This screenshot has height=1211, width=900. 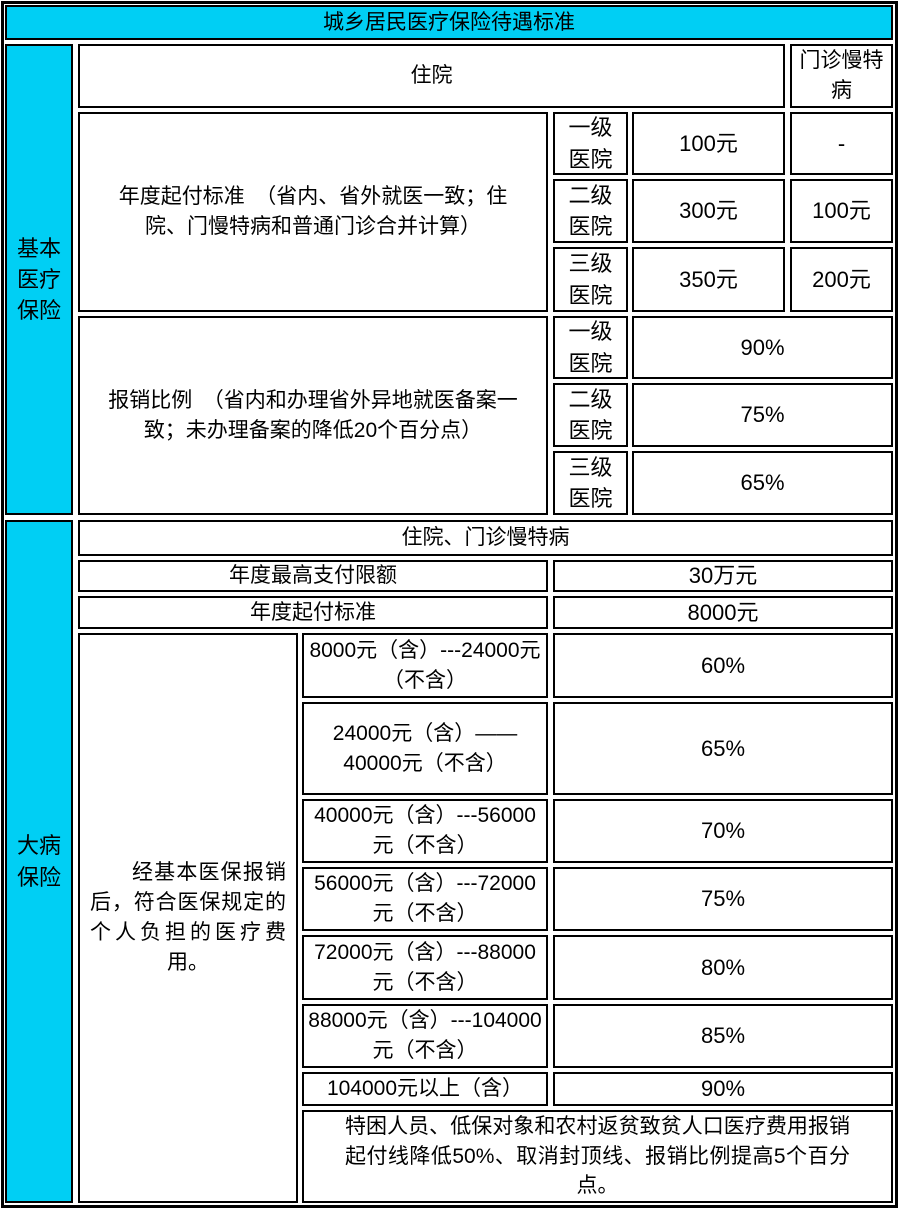 I want to click on major-deductible-label: 年度起付标准, so click(x=313, y=612).